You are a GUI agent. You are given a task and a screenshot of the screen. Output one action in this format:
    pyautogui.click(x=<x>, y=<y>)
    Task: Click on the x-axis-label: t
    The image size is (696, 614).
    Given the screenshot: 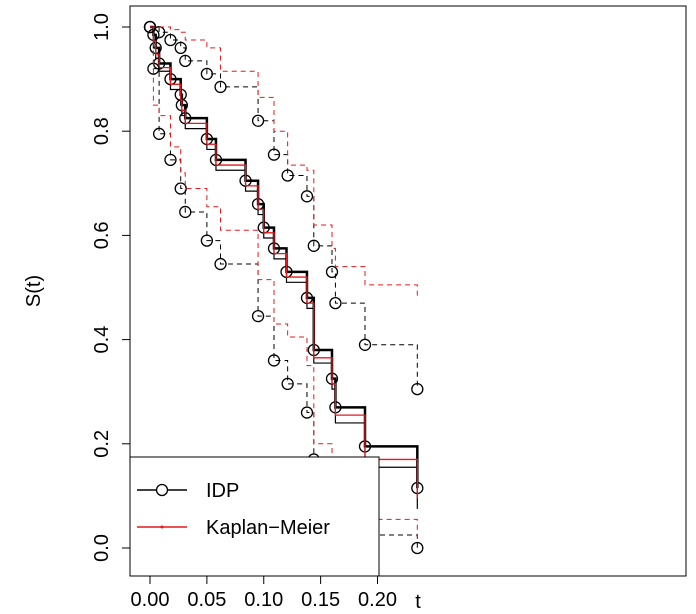 What is the action you would take?
    pyautogui.click(x=418, y=602)
    